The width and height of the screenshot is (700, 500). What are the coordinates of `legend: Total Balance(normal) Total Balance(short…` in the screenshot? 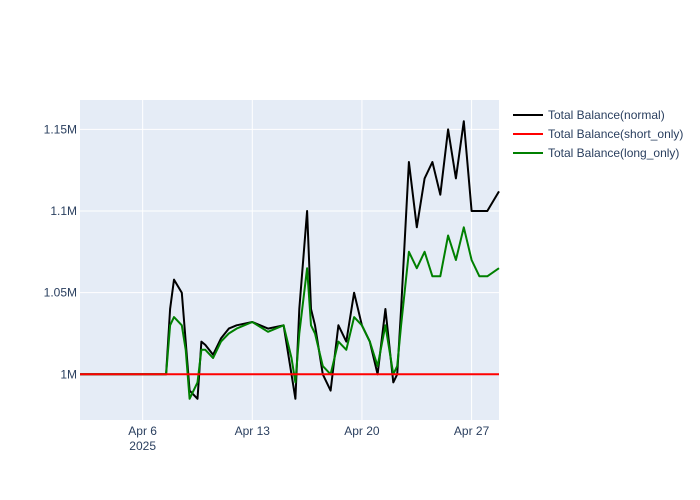 It's located at (598, 134).